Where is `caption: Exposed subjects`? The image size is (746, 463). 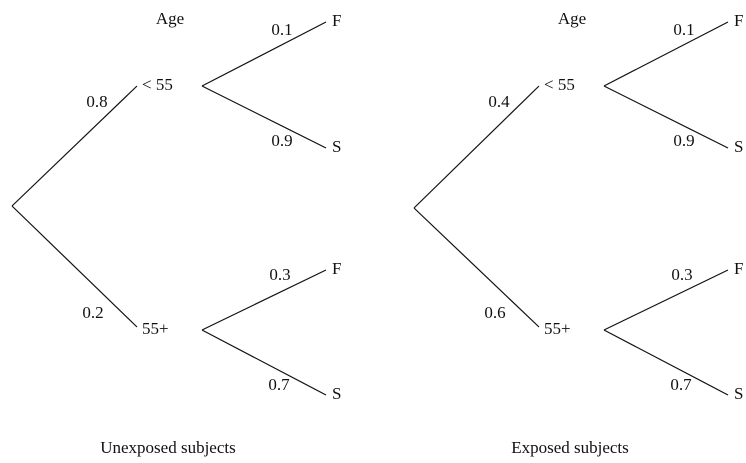 caption: Exposed subjects is located at coordinates (570, 447).